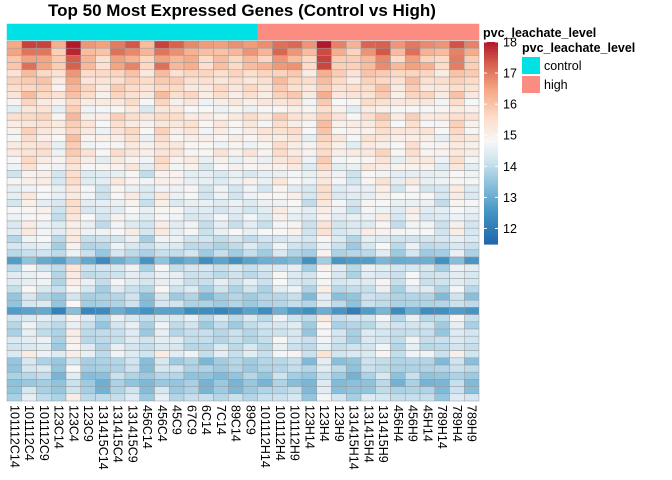 The height and width of the screenshot is (480, 672). What do you see at coordinates (383, 32) in the screenshot?
I see `annotation-cell` at bounding box center [383, 32].